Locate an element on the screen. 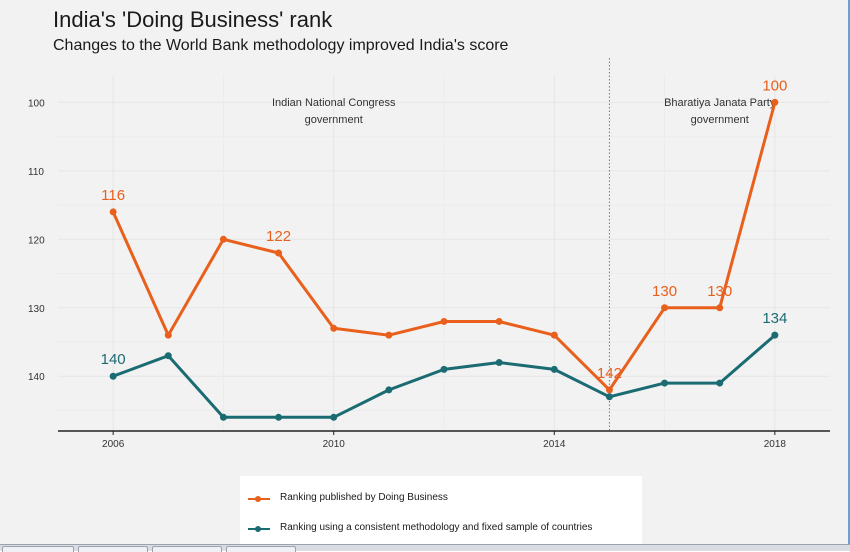 This screenshot has height=552, width=850. annotation-label: Indian National Congress is located at coordinates (334, 103).